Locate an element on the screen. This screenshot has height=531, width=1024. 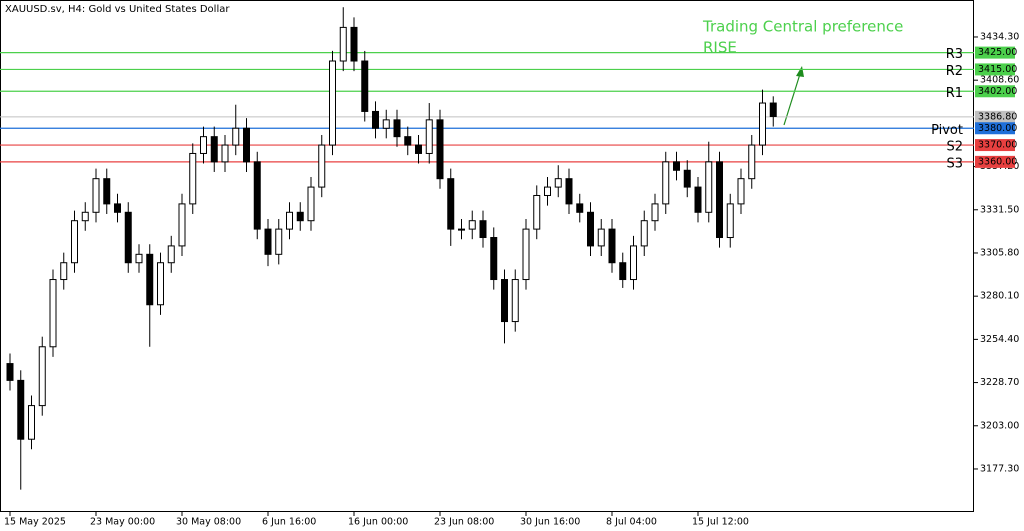
level-value-label: 3370.00 is located at coordinates (997, 145).